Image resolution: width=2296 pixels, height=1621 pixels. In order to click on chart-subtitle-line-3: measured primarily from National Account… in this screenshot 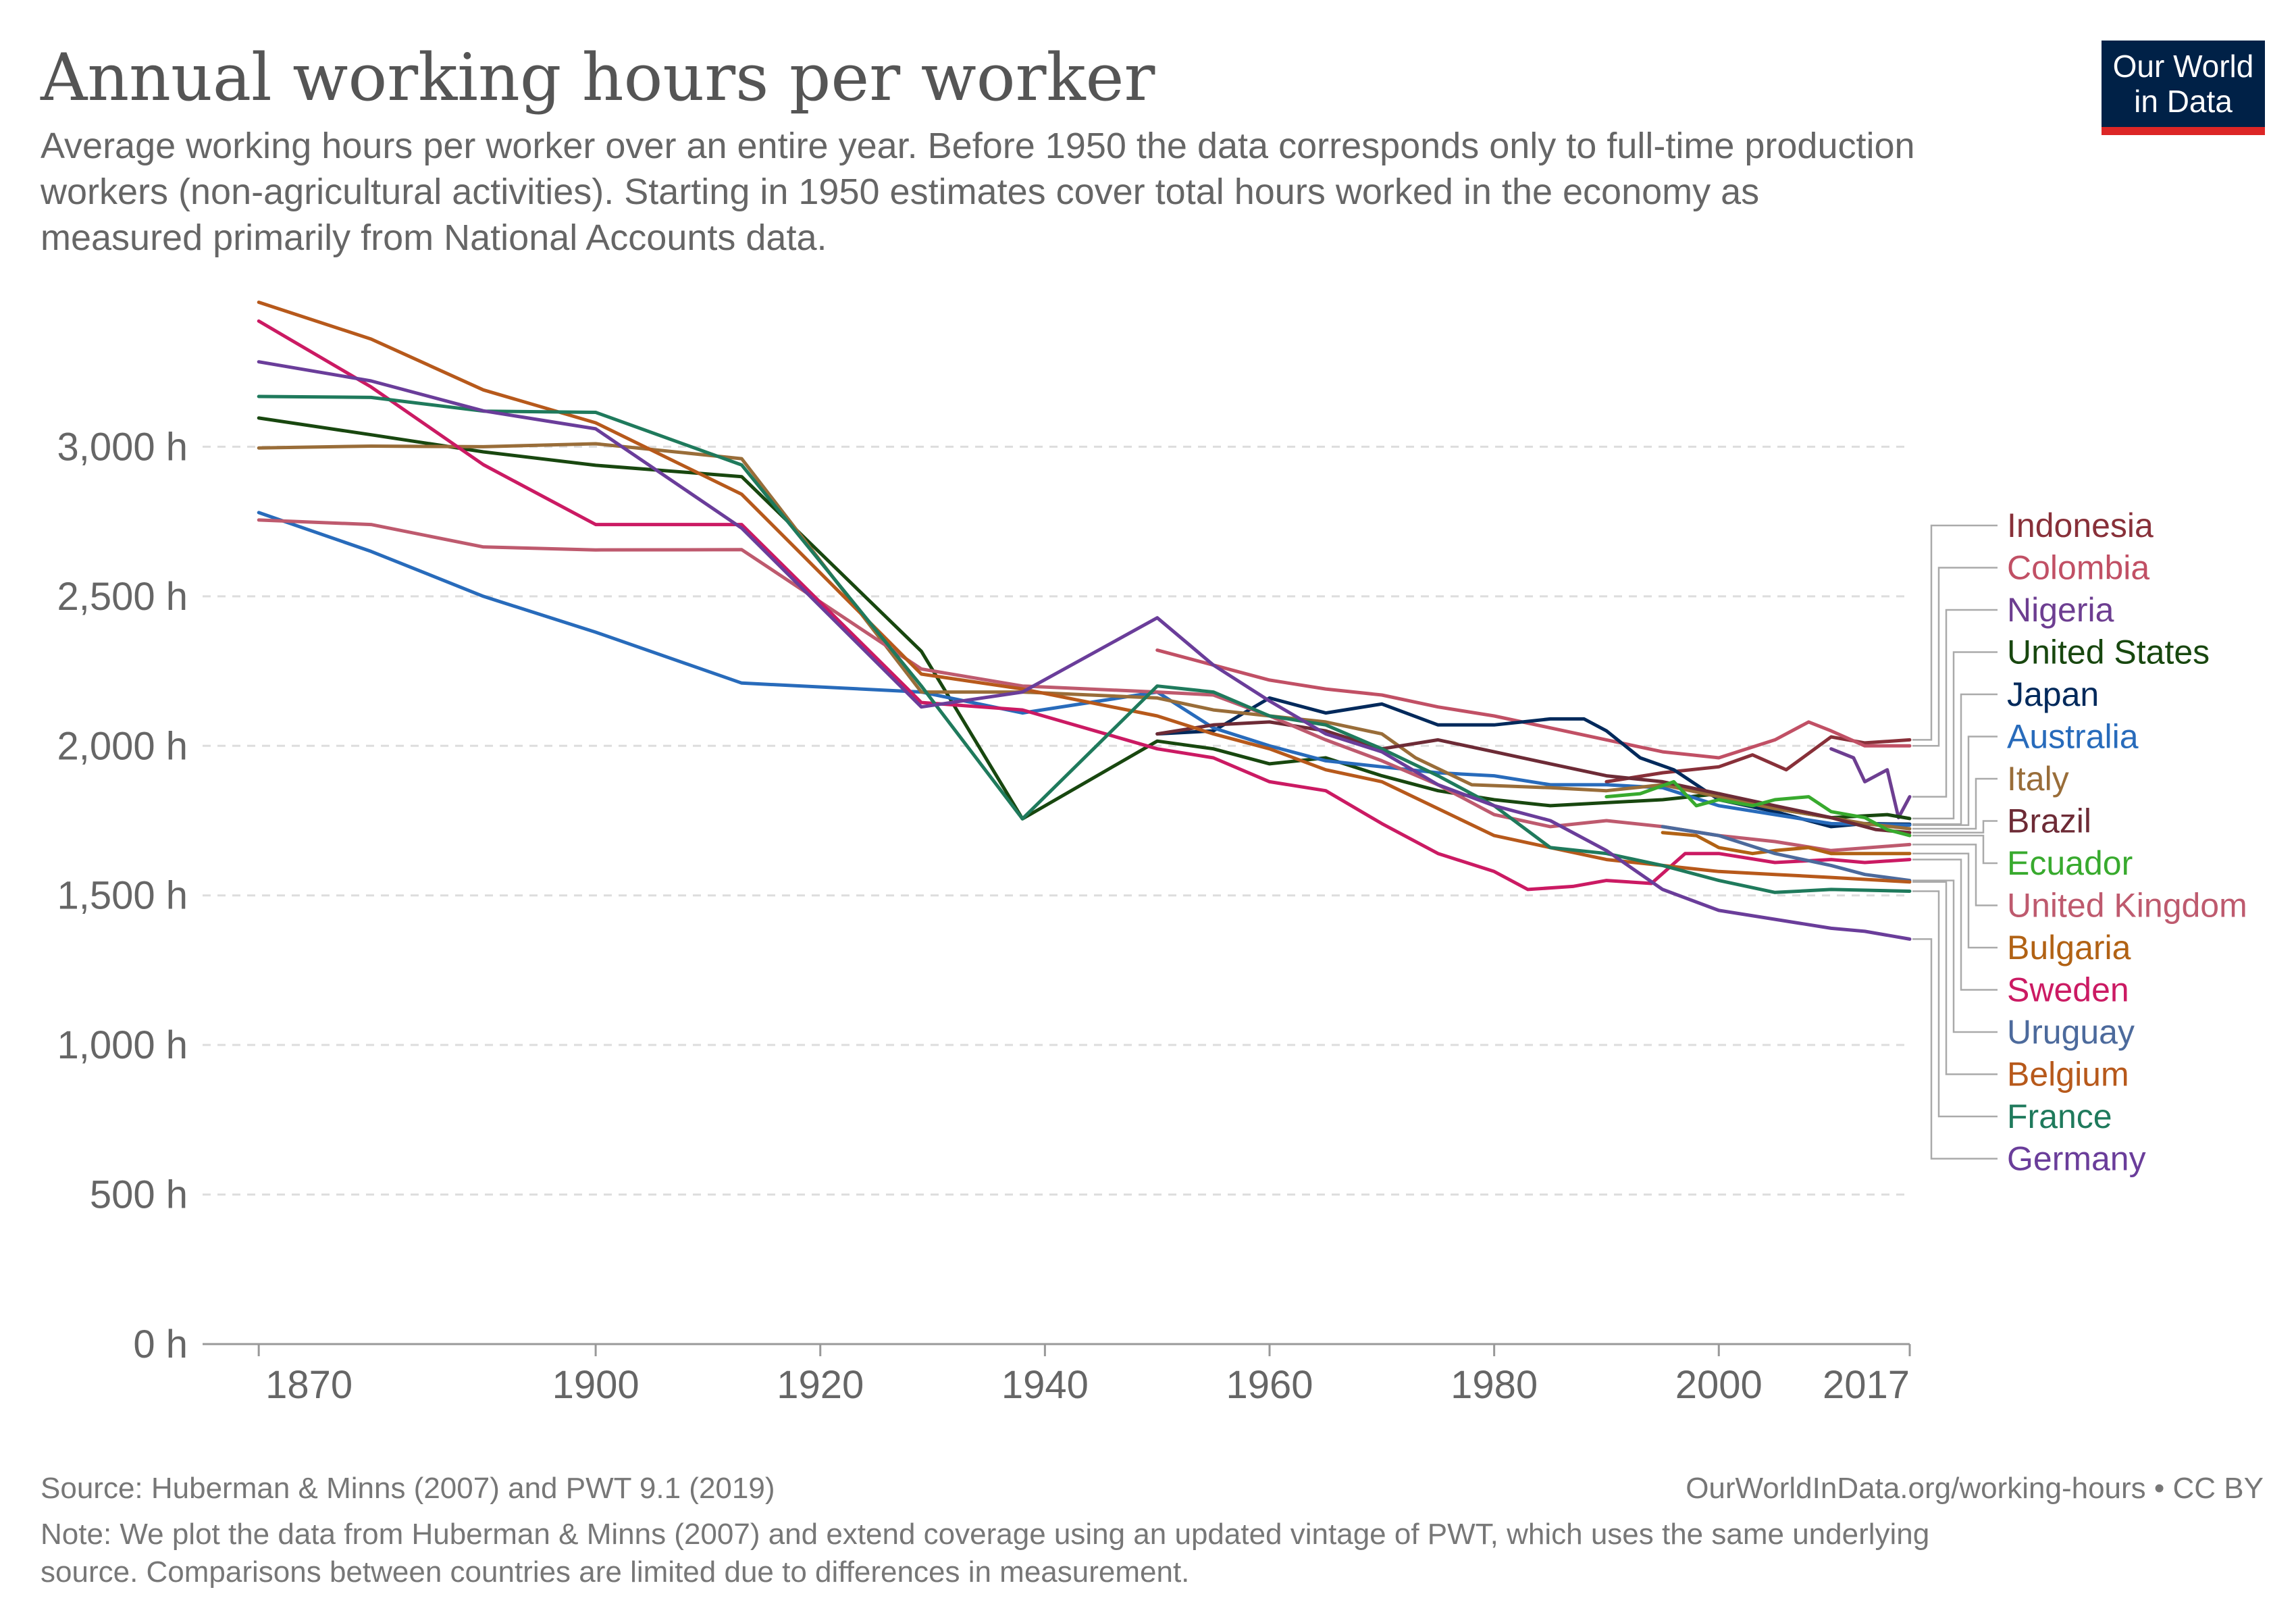, I will do `click(434, 237)`.